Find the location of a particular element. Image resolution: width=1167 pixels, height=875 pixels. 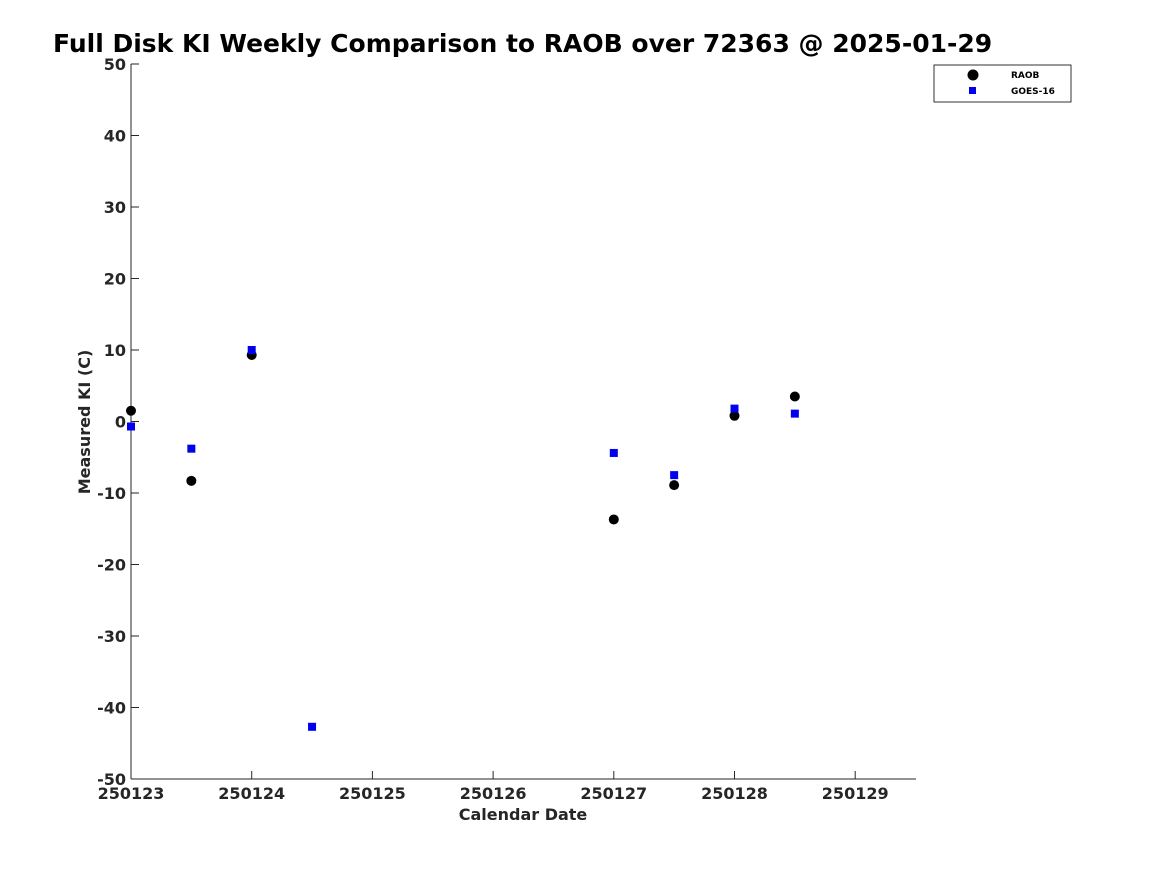

y-tick-label: 20 is located at coordinates (115, 279).